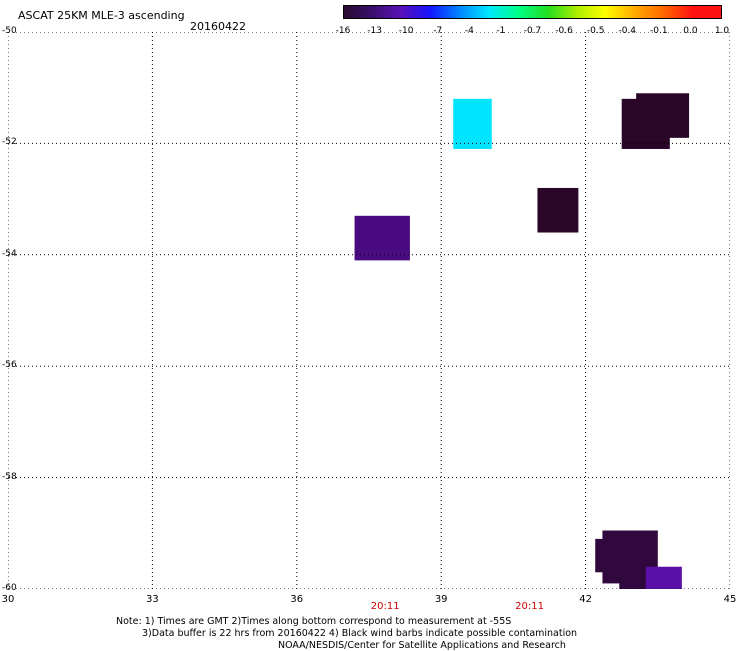 This screenshot has height=651, width=740. What do you see at coordinates (627, 31) in the screenshot?
I see `color-scale-label: -0.4` at bounding box center [627, 31].